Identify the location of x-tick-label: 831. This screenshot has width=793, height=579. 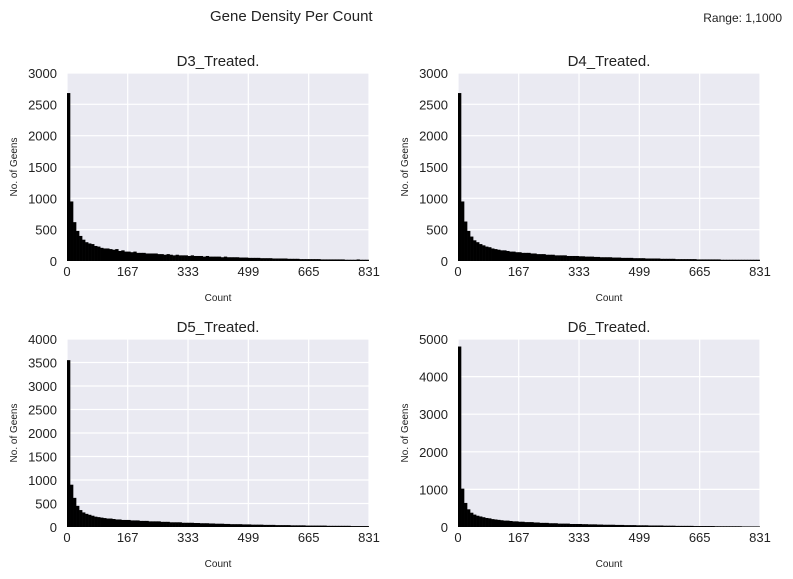
(760, 271).